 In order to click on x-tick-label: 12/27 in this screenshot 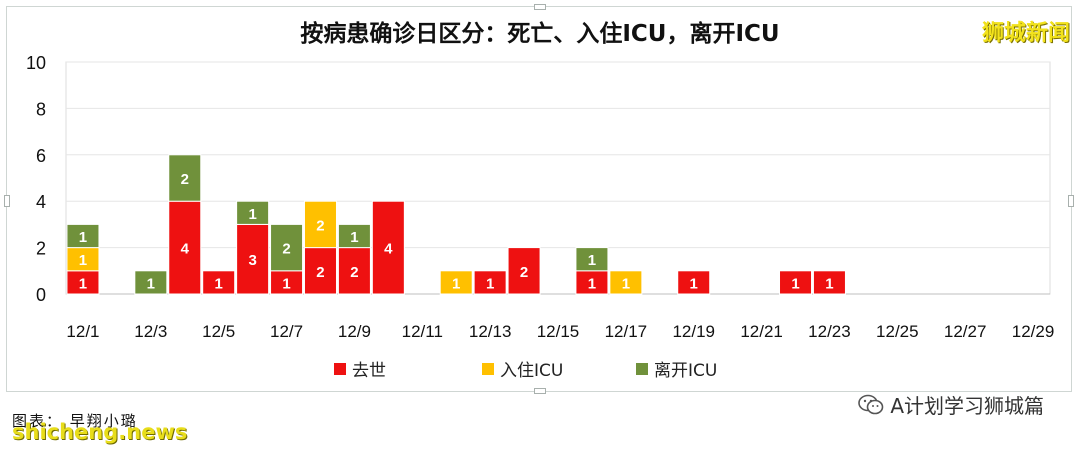, I will do `click(965, 331)`.